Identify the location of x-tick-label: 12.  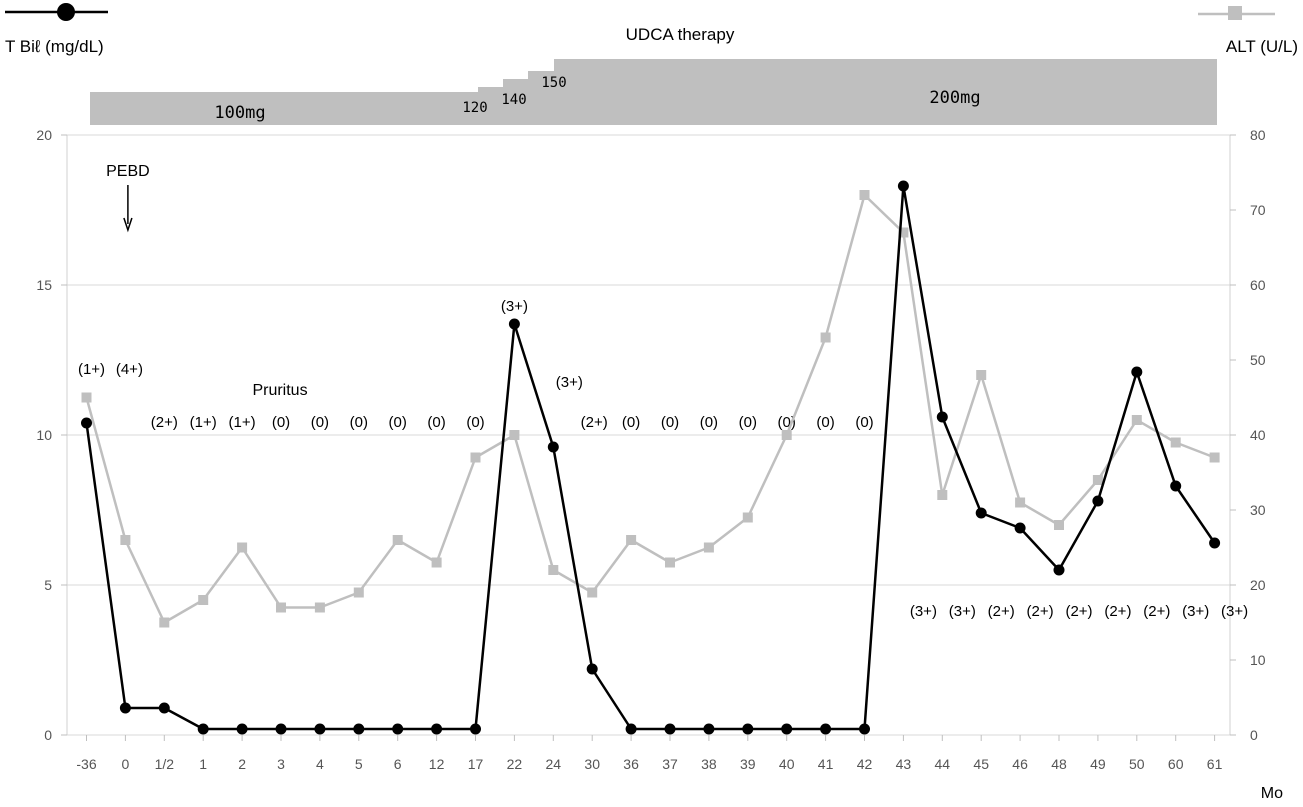
(437, 764).